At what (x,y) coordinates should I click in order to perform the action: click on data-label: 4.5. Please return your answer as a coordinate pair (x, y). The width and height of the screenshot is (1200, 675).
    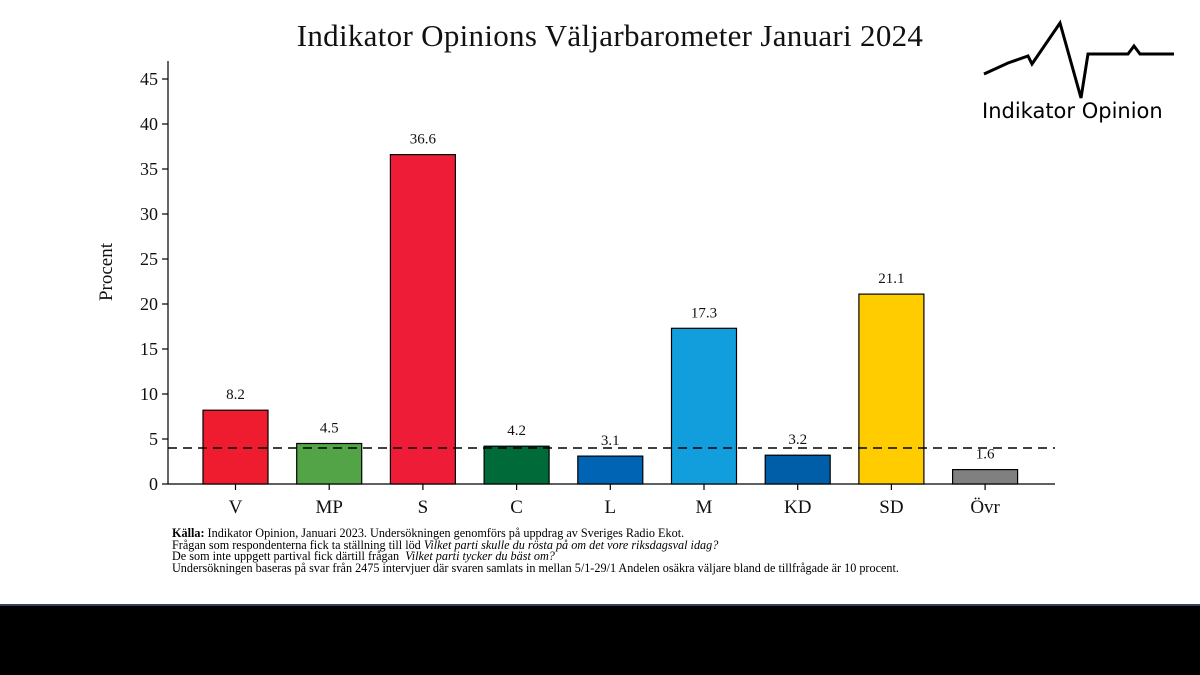
    Looking at the image, I should click on (329, 429).